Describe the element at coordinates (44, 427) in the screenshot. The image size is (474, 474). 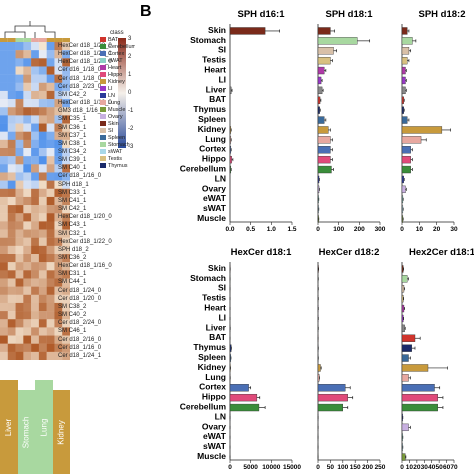
I see `tissue-block: Lung` at that location.